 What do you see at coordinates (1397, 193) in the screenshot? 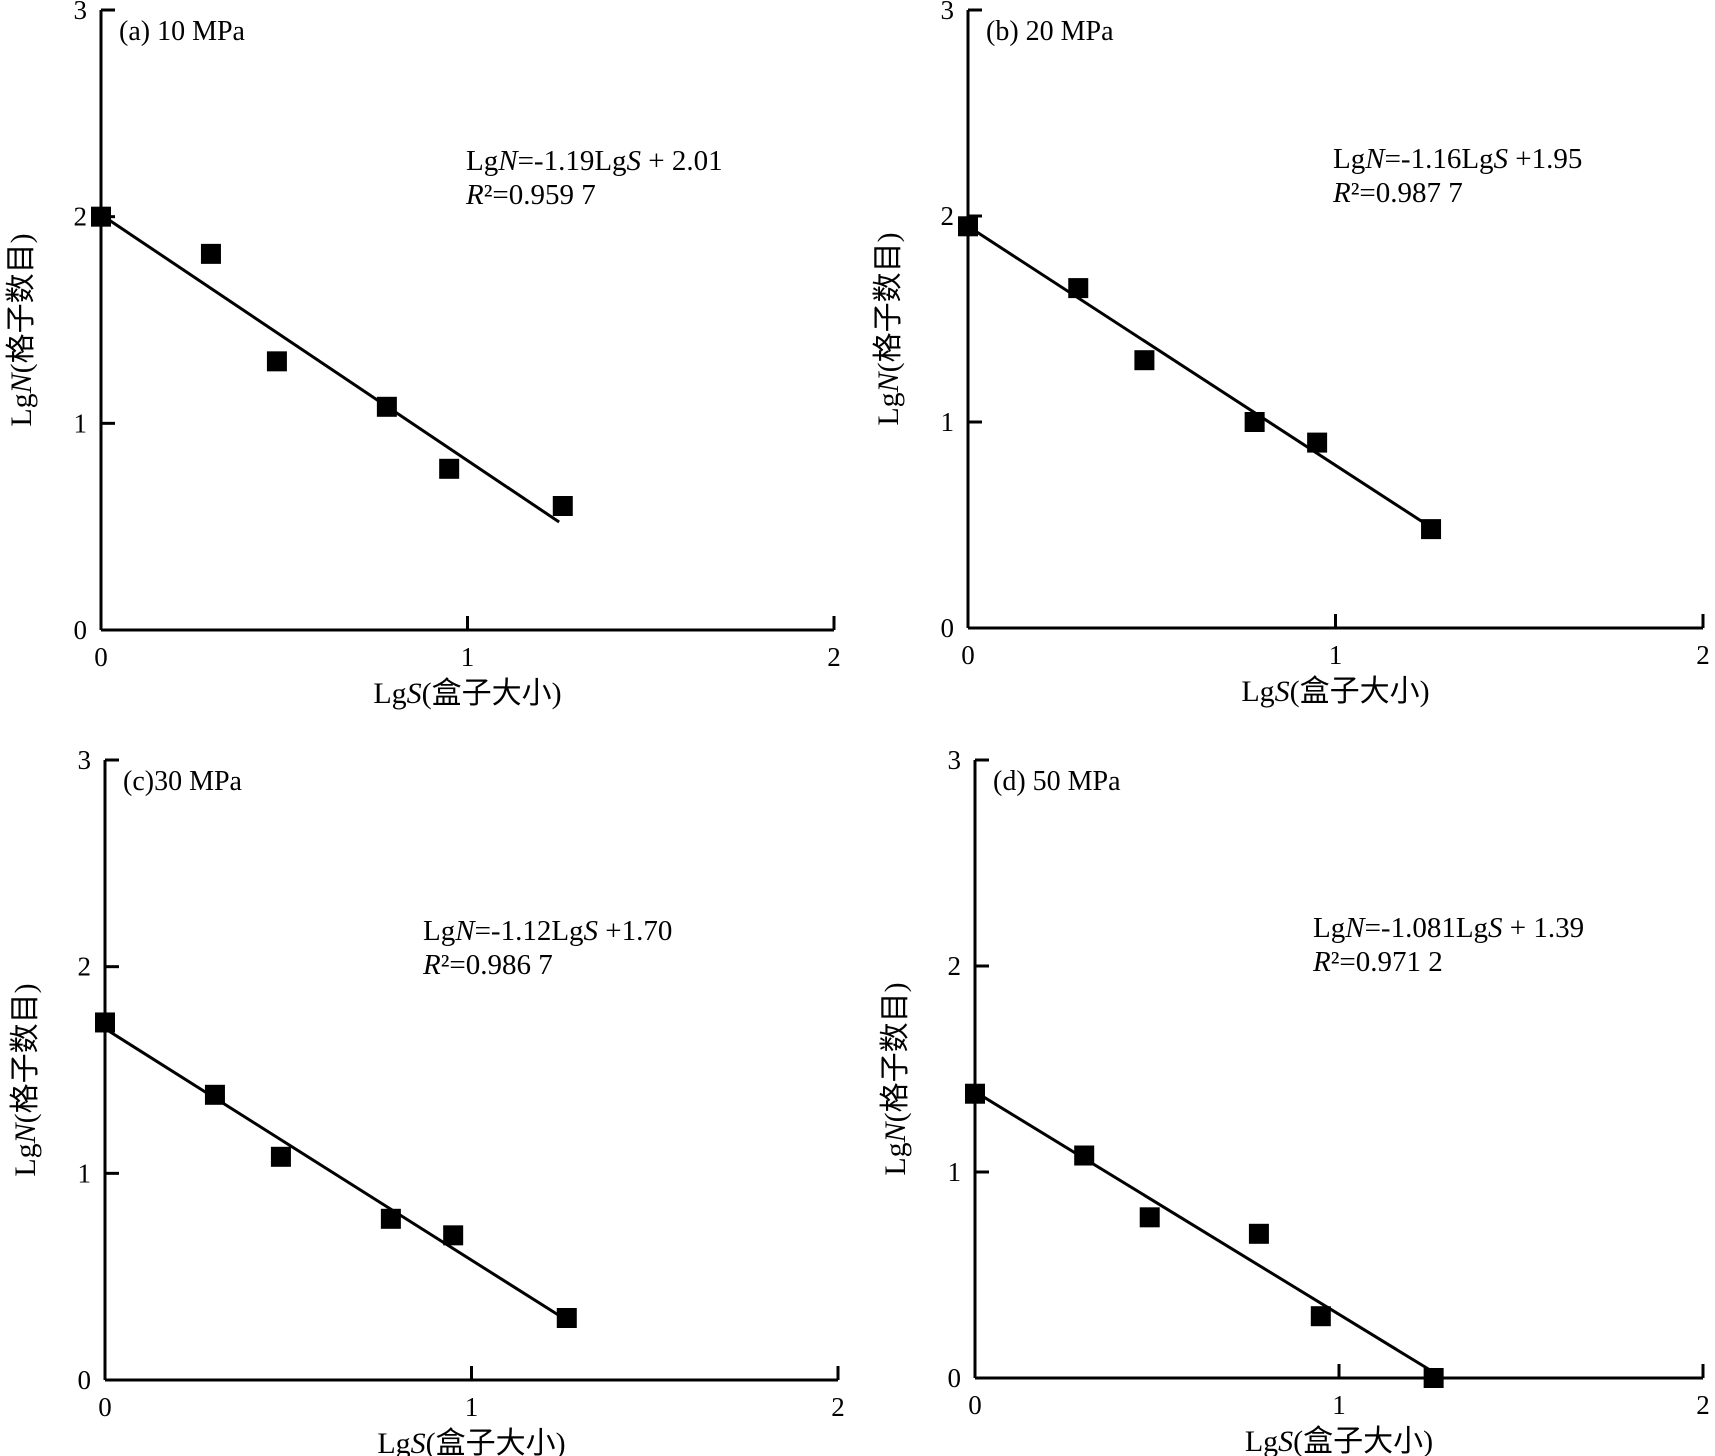
I see `r-squared: R²=0.987 7` at bounding box center [1397, 193].